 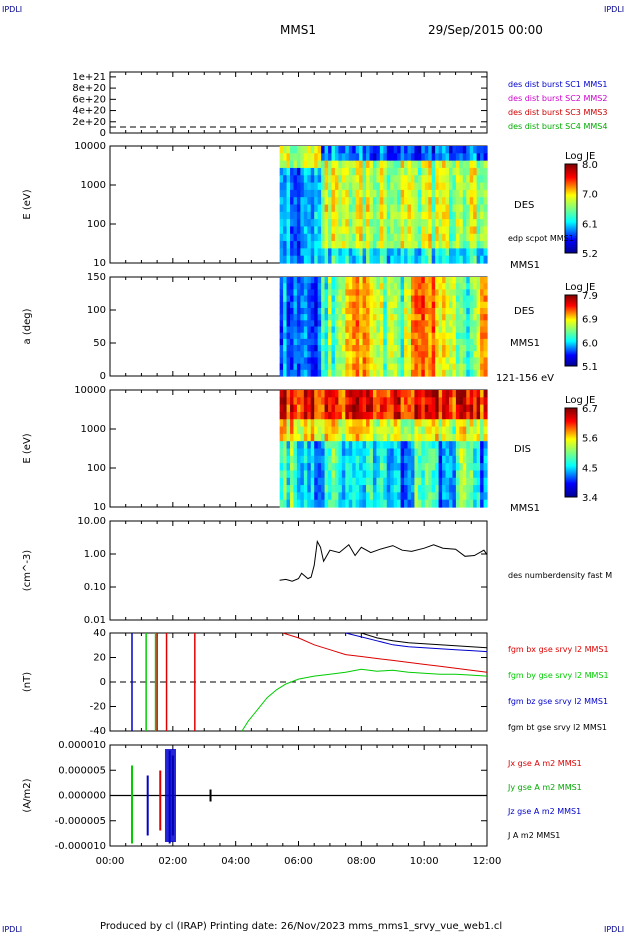 I want to click on current-burst-block, so click(x=170, y=795).